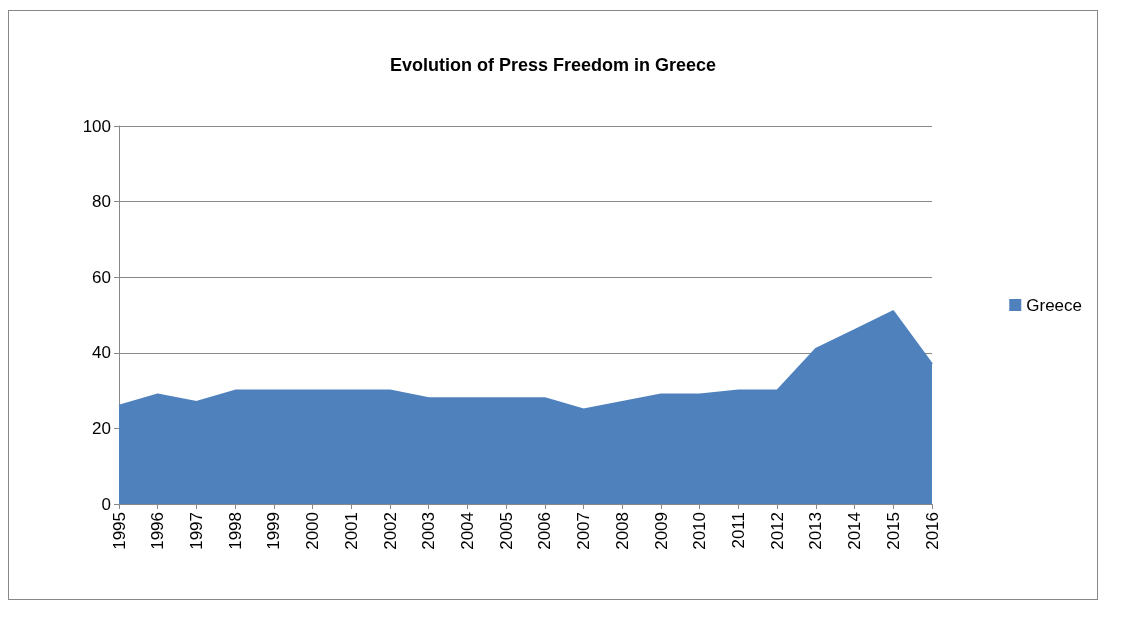 Image resolution: width=1124 pixels, height=621 pixels. Describe the element at coordinates (101, 353) in the screenshot. I see `y-tick-label: 40` at that location.